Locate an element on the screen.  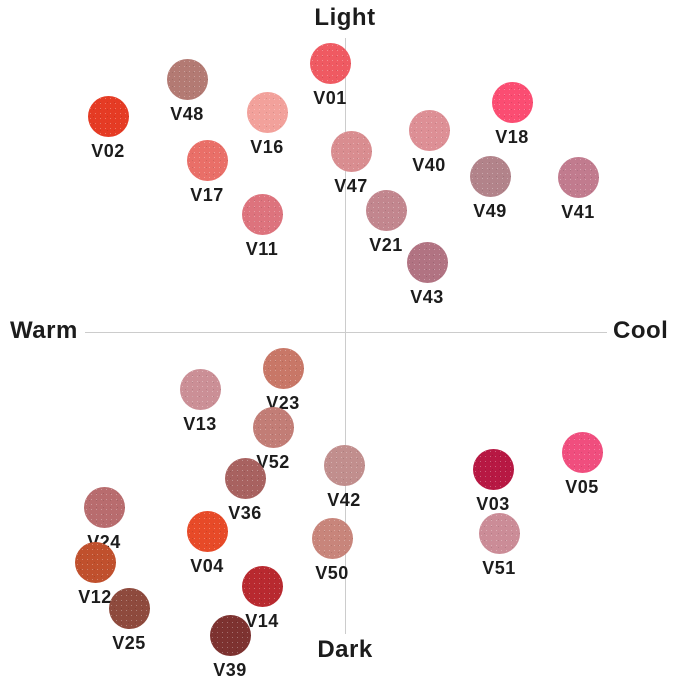
swatch-circle-v50 is located at coordinates (332, 538).